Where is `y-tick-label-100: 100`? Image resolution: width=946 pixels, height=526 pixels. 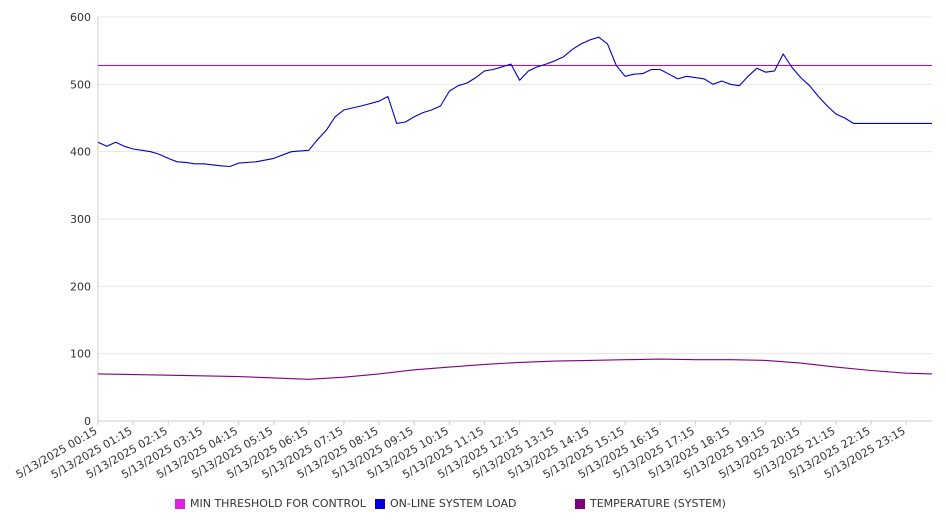 y-tick-label-100: 100 is located at coordinates (80, 354).